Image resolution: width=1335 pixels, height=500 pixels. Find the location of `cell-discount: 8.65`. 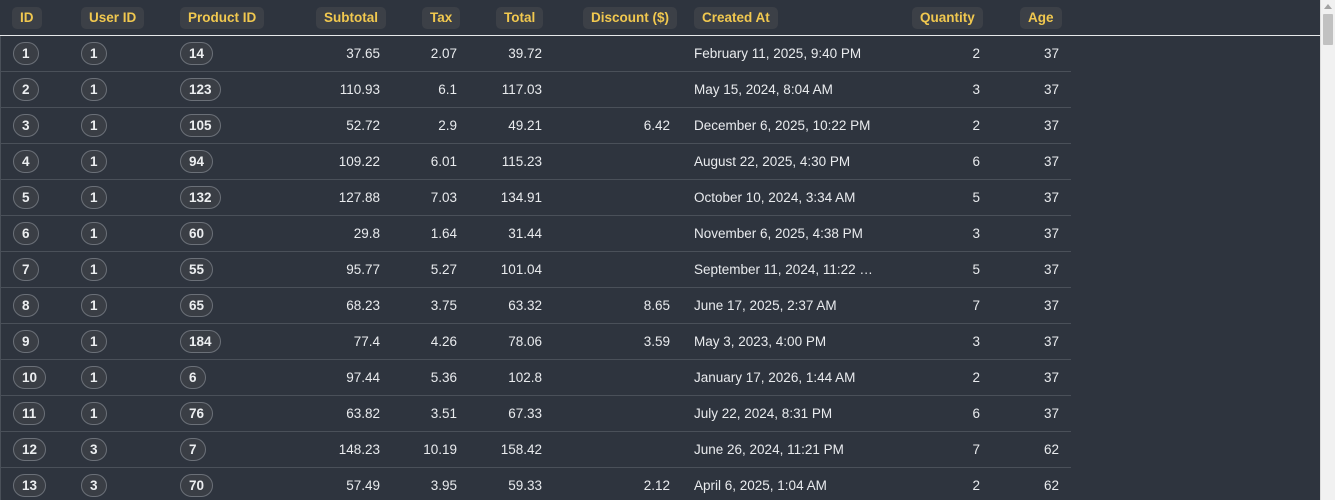

cell-discount: 8.65 is located at coordinates (656, 305).